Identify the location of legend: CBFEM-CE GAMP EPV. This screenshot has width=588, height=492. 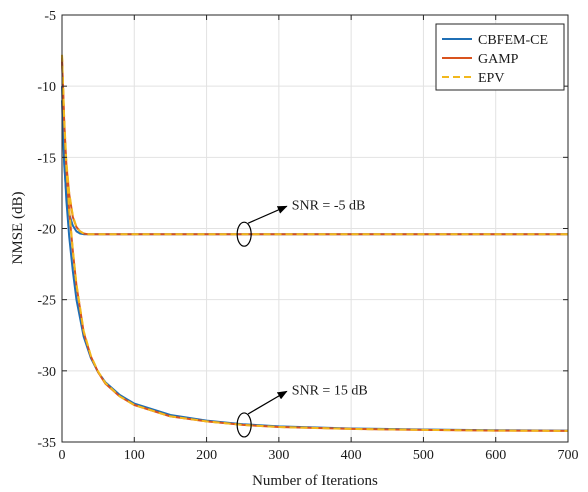
(500, 57).